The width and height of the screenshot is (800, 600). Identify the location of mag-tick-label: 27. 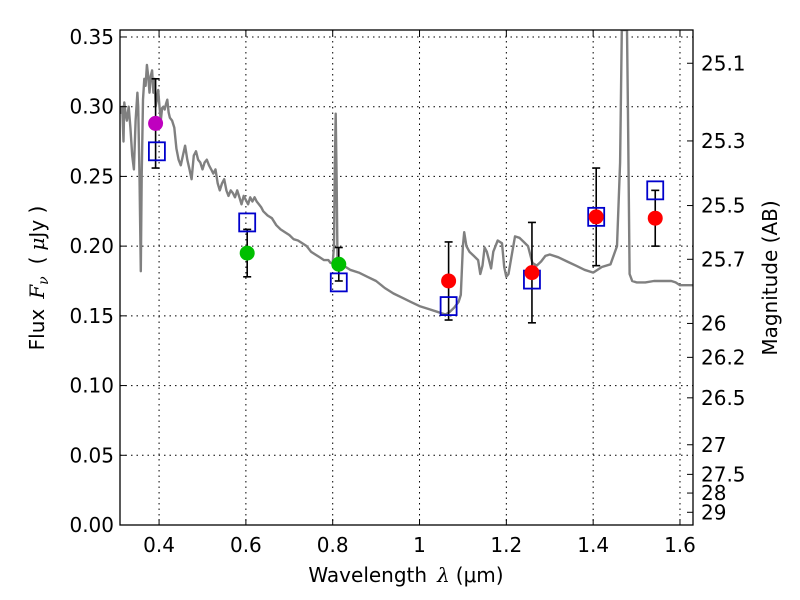
(713, 445).